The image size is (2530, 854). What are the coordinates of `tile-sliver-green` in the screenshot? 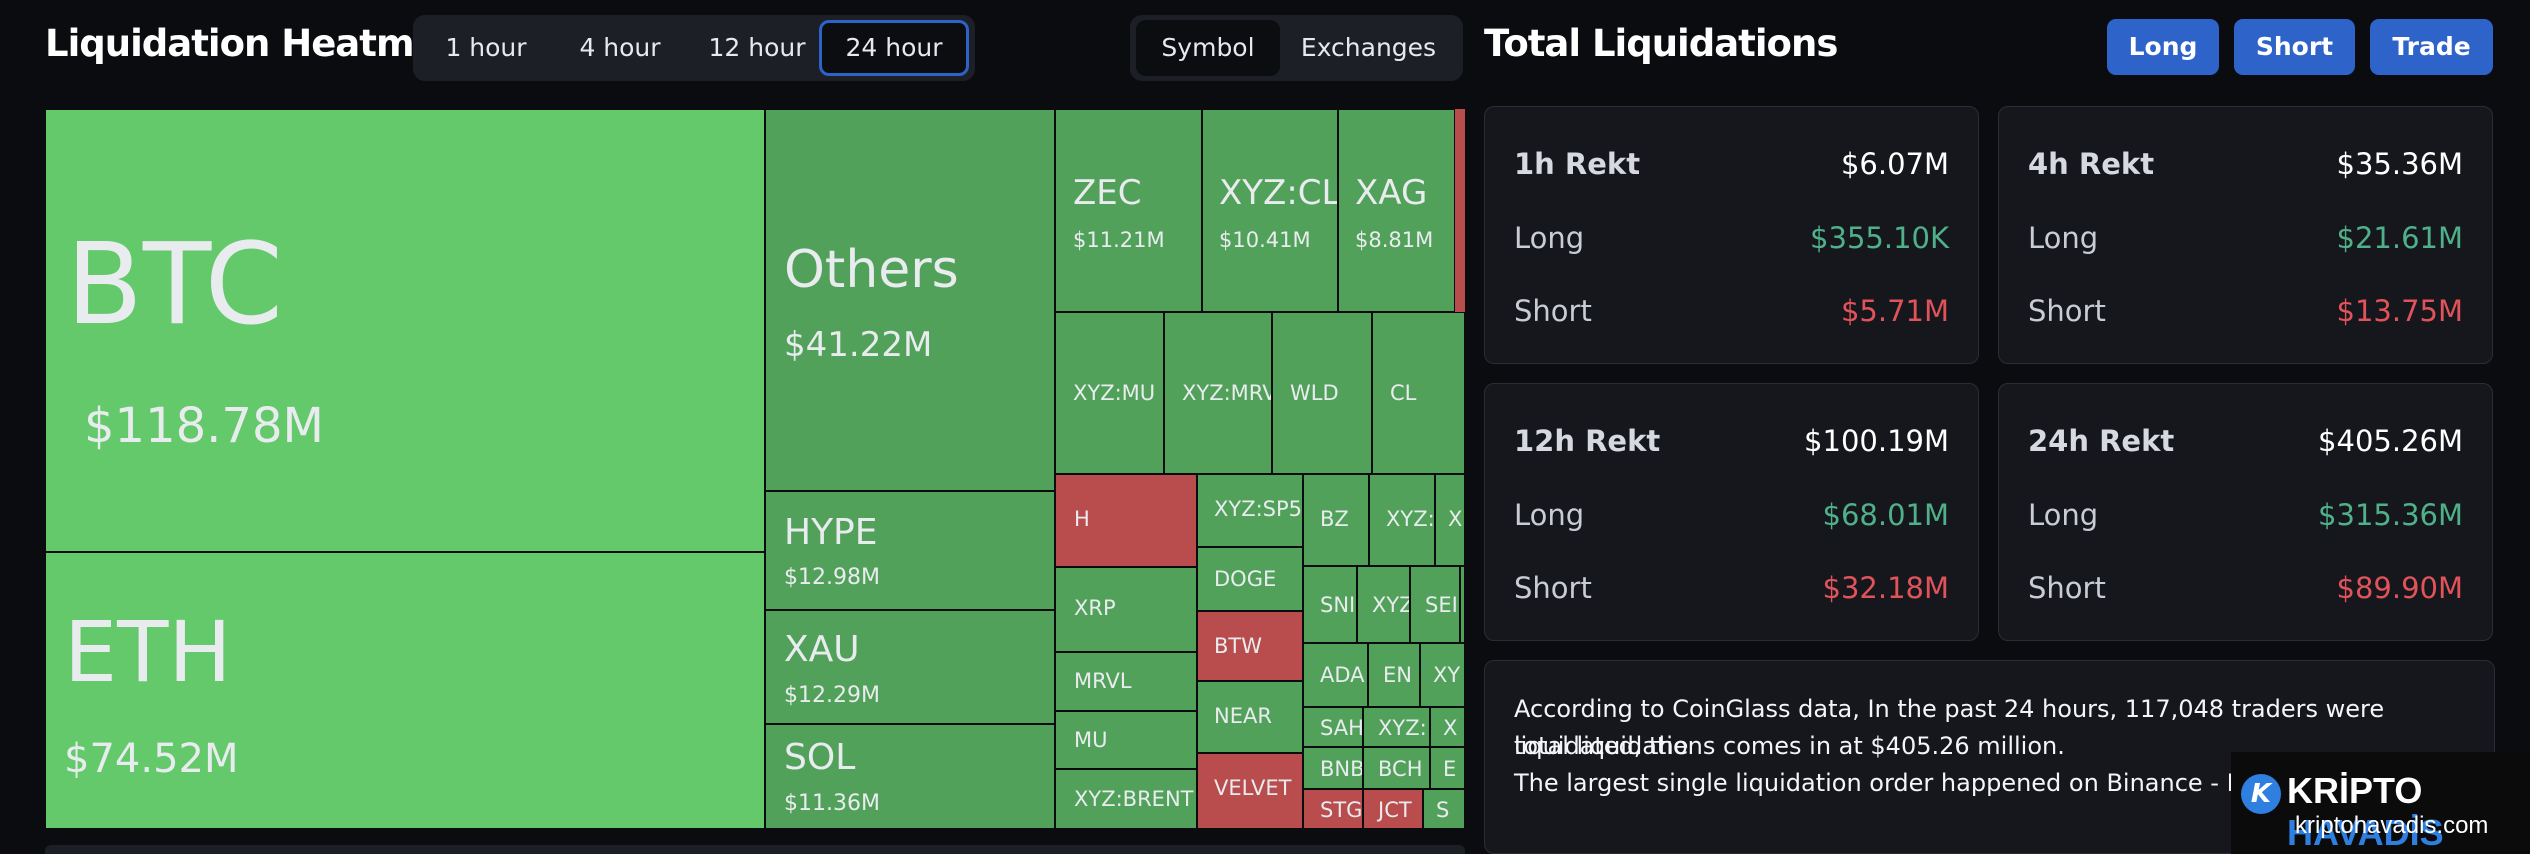 It's located at (1462, 604).